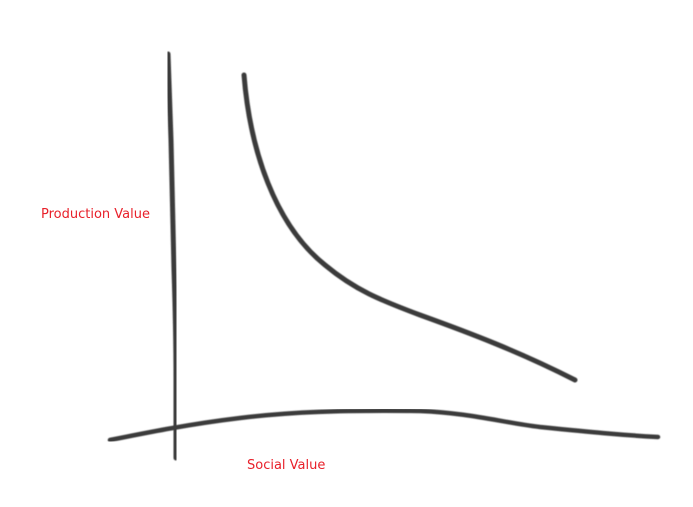  Describe the element at coordinates (95, 214) in the screenshot. I see `y-axis-label: Production Value` at that location.